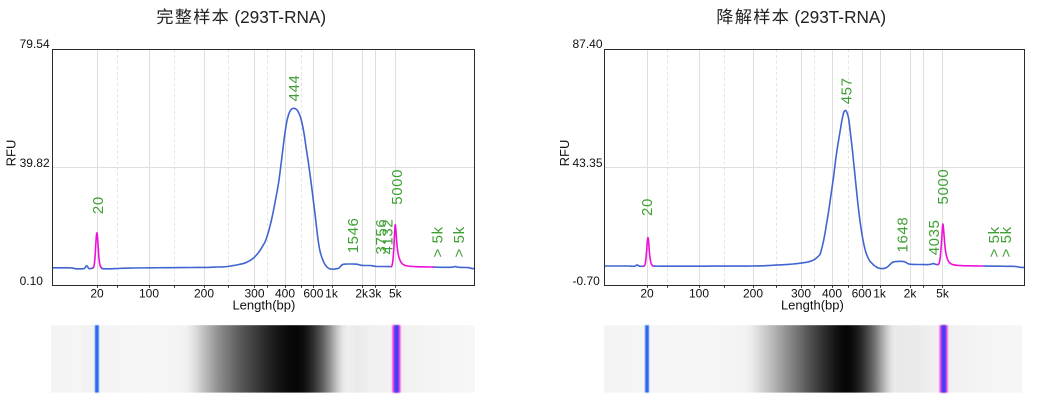  I want to click on svg-text: 3756, so click(381, 237).